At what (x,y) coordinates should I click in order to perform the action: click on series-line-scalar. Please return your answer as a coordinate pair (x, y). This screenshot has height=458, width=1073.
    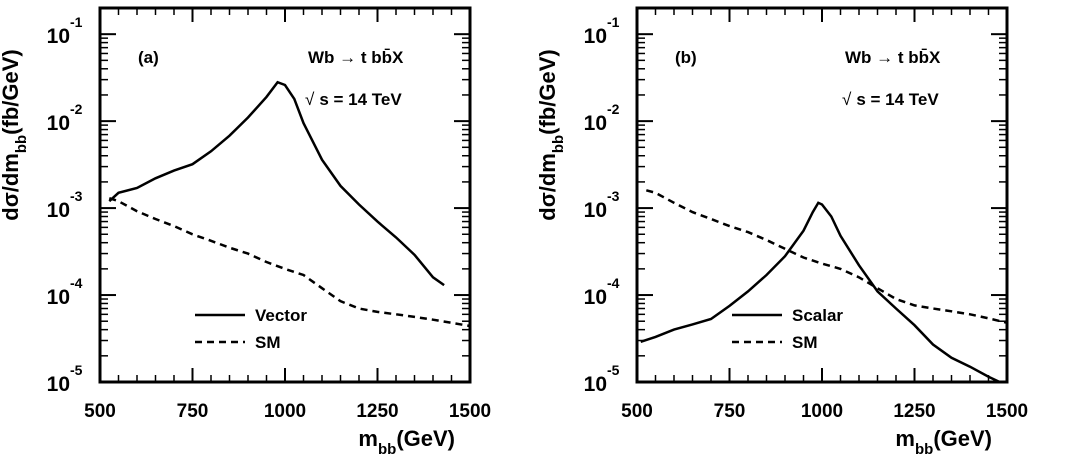
    Looking at the image, I should click on (820, 291).